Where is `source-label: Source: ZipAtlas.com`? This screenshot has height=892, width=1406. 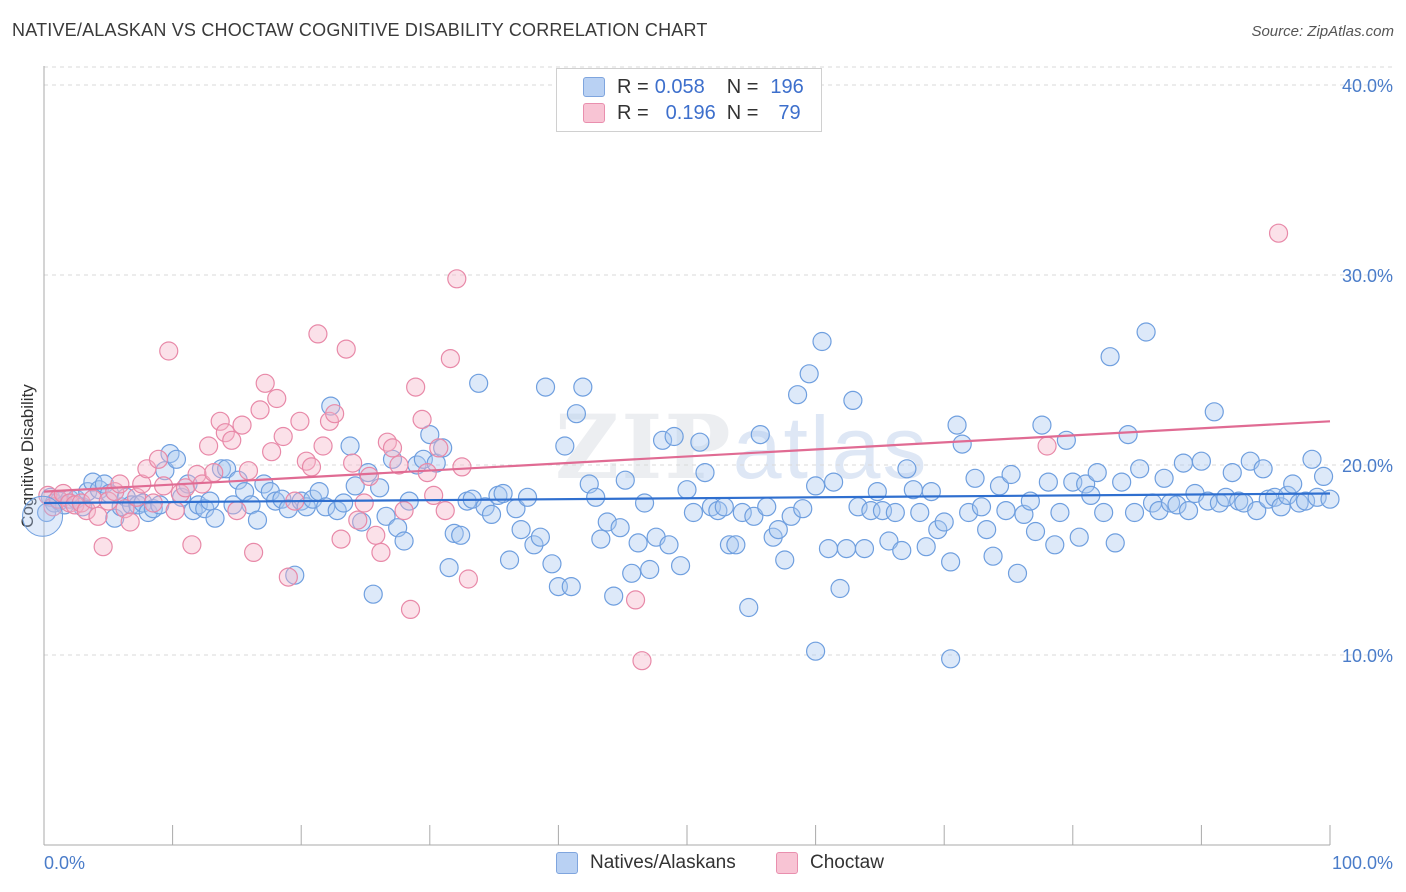
source-label: Source: ZipAtlas.com is located at coordinates (1322, 31).